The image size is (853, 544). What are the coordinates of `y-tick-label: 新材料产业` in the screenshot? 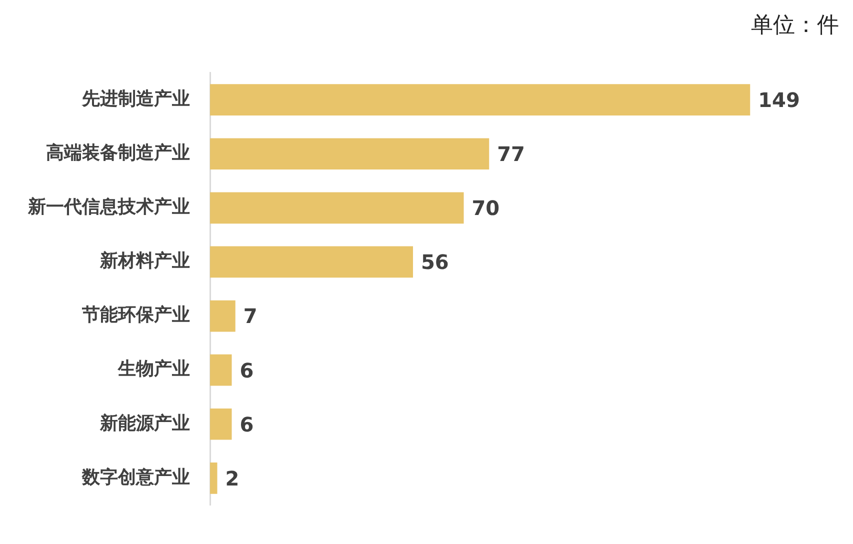 It's located at (144, 261).